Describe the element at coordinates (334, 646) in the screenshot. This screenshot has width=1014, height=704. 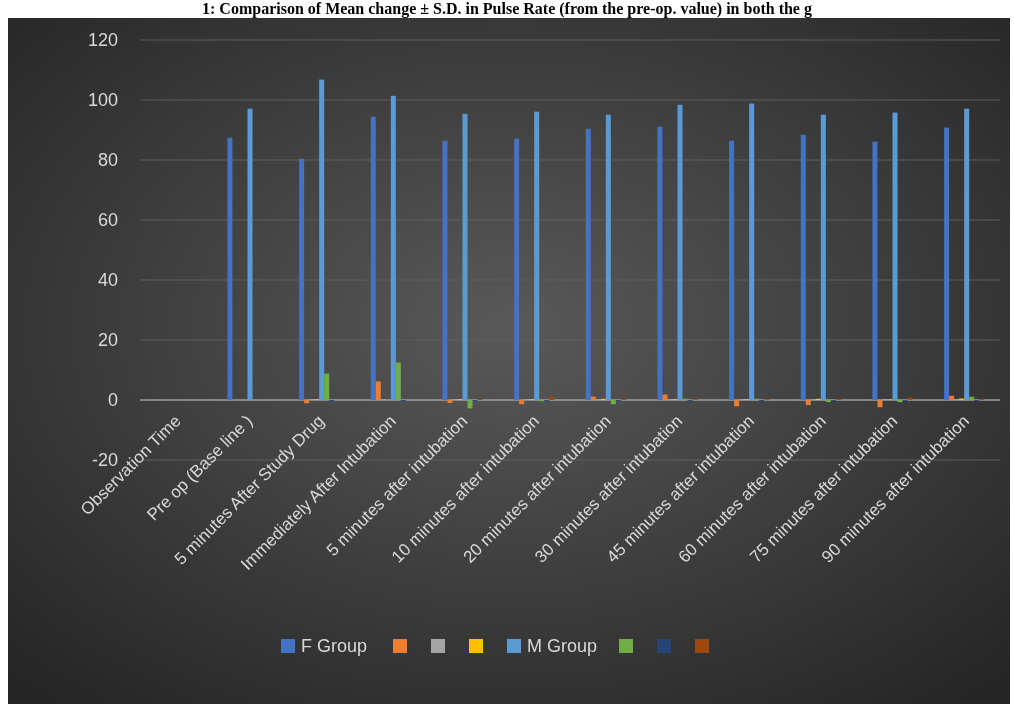
I see `legend-label: F Group` at that location.